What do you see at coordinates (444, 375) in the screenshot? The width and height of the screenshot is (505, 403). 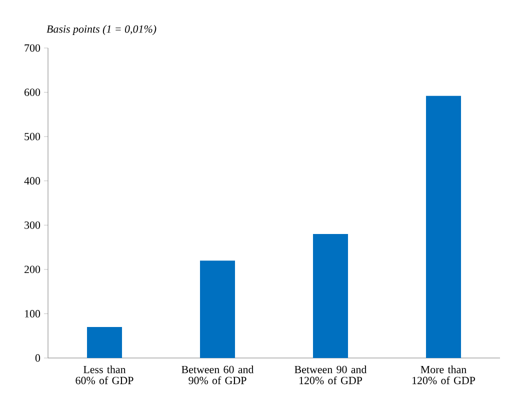 I see `x-tick-label: More than 120% of GDP` at bounding box center [444, 375].